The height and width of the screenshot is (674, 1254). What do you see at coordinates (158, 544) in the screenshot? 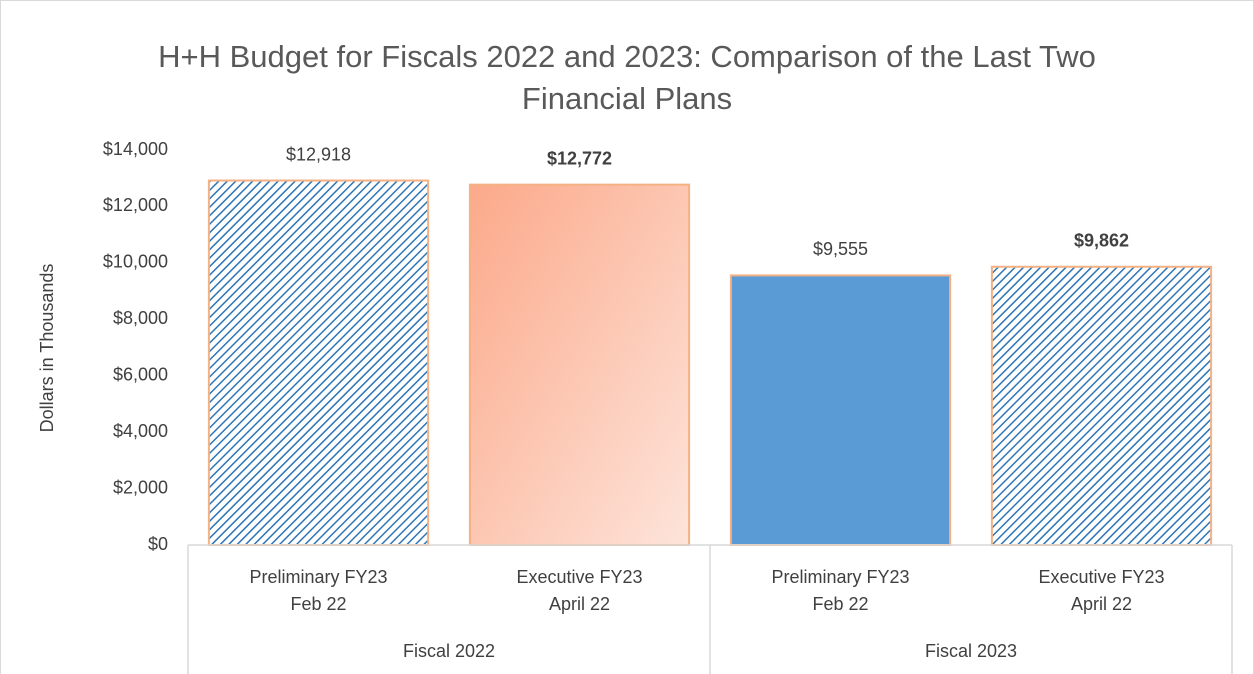
I see `y-tick-label: $0` at bounding box center [158, 544].